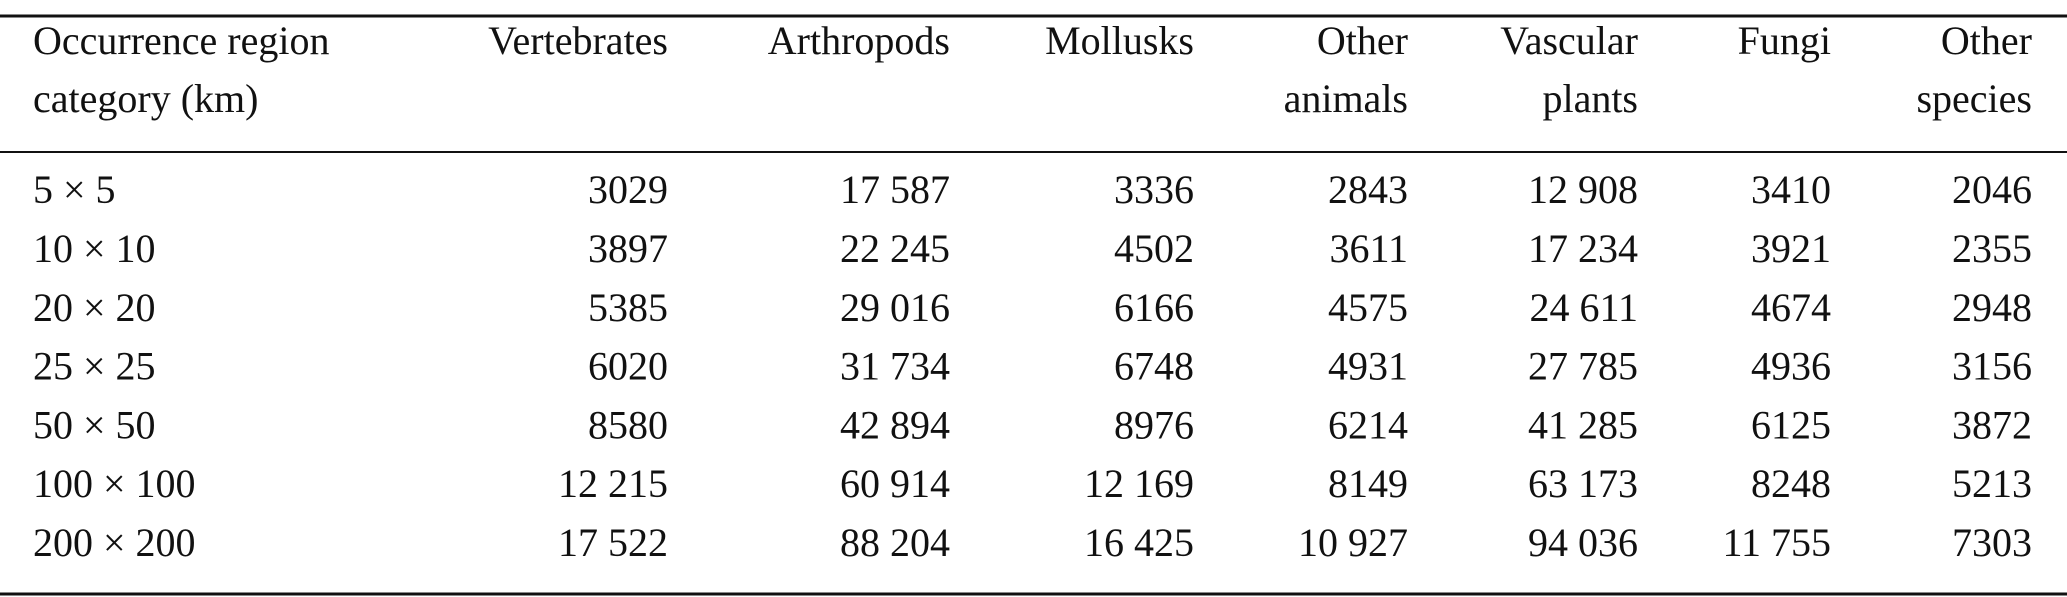 The image size is (2067, 597). Describe the element at coordinates (1992, 366) in the screenshot. I see `table-cell: 3156` at that location.